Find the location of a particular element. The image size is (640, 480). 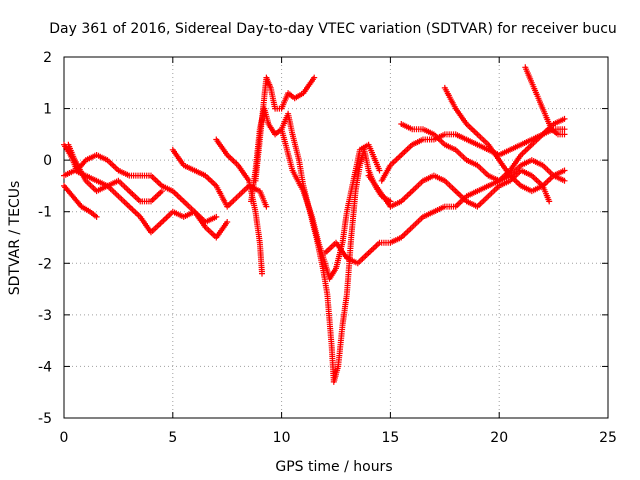

series-sat-d is located at coordinates (115, 173).